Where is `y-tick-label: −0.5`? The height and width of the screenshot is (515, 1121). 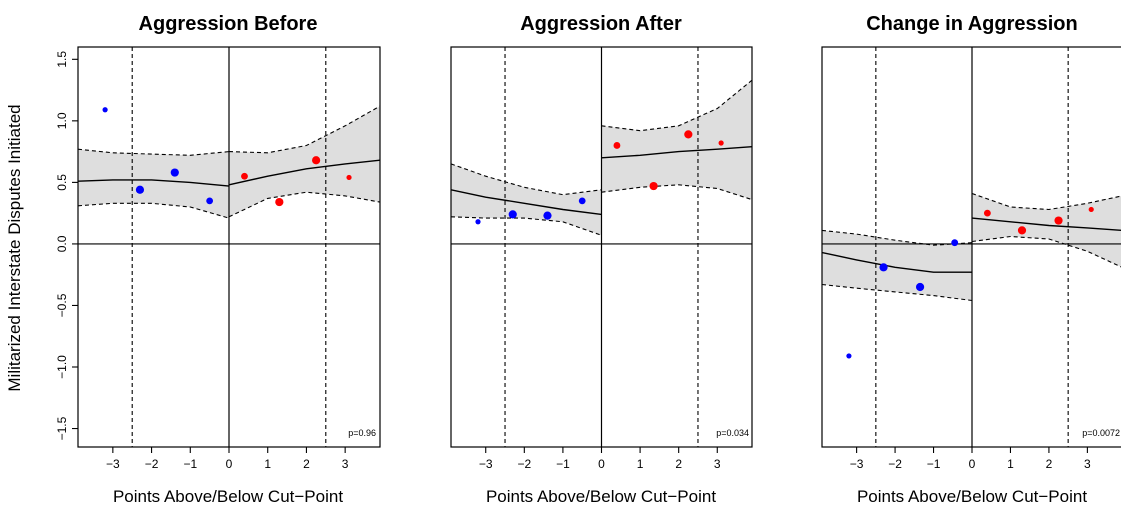 y-tick-label: −0.5 is located at coordinates (62, 305).